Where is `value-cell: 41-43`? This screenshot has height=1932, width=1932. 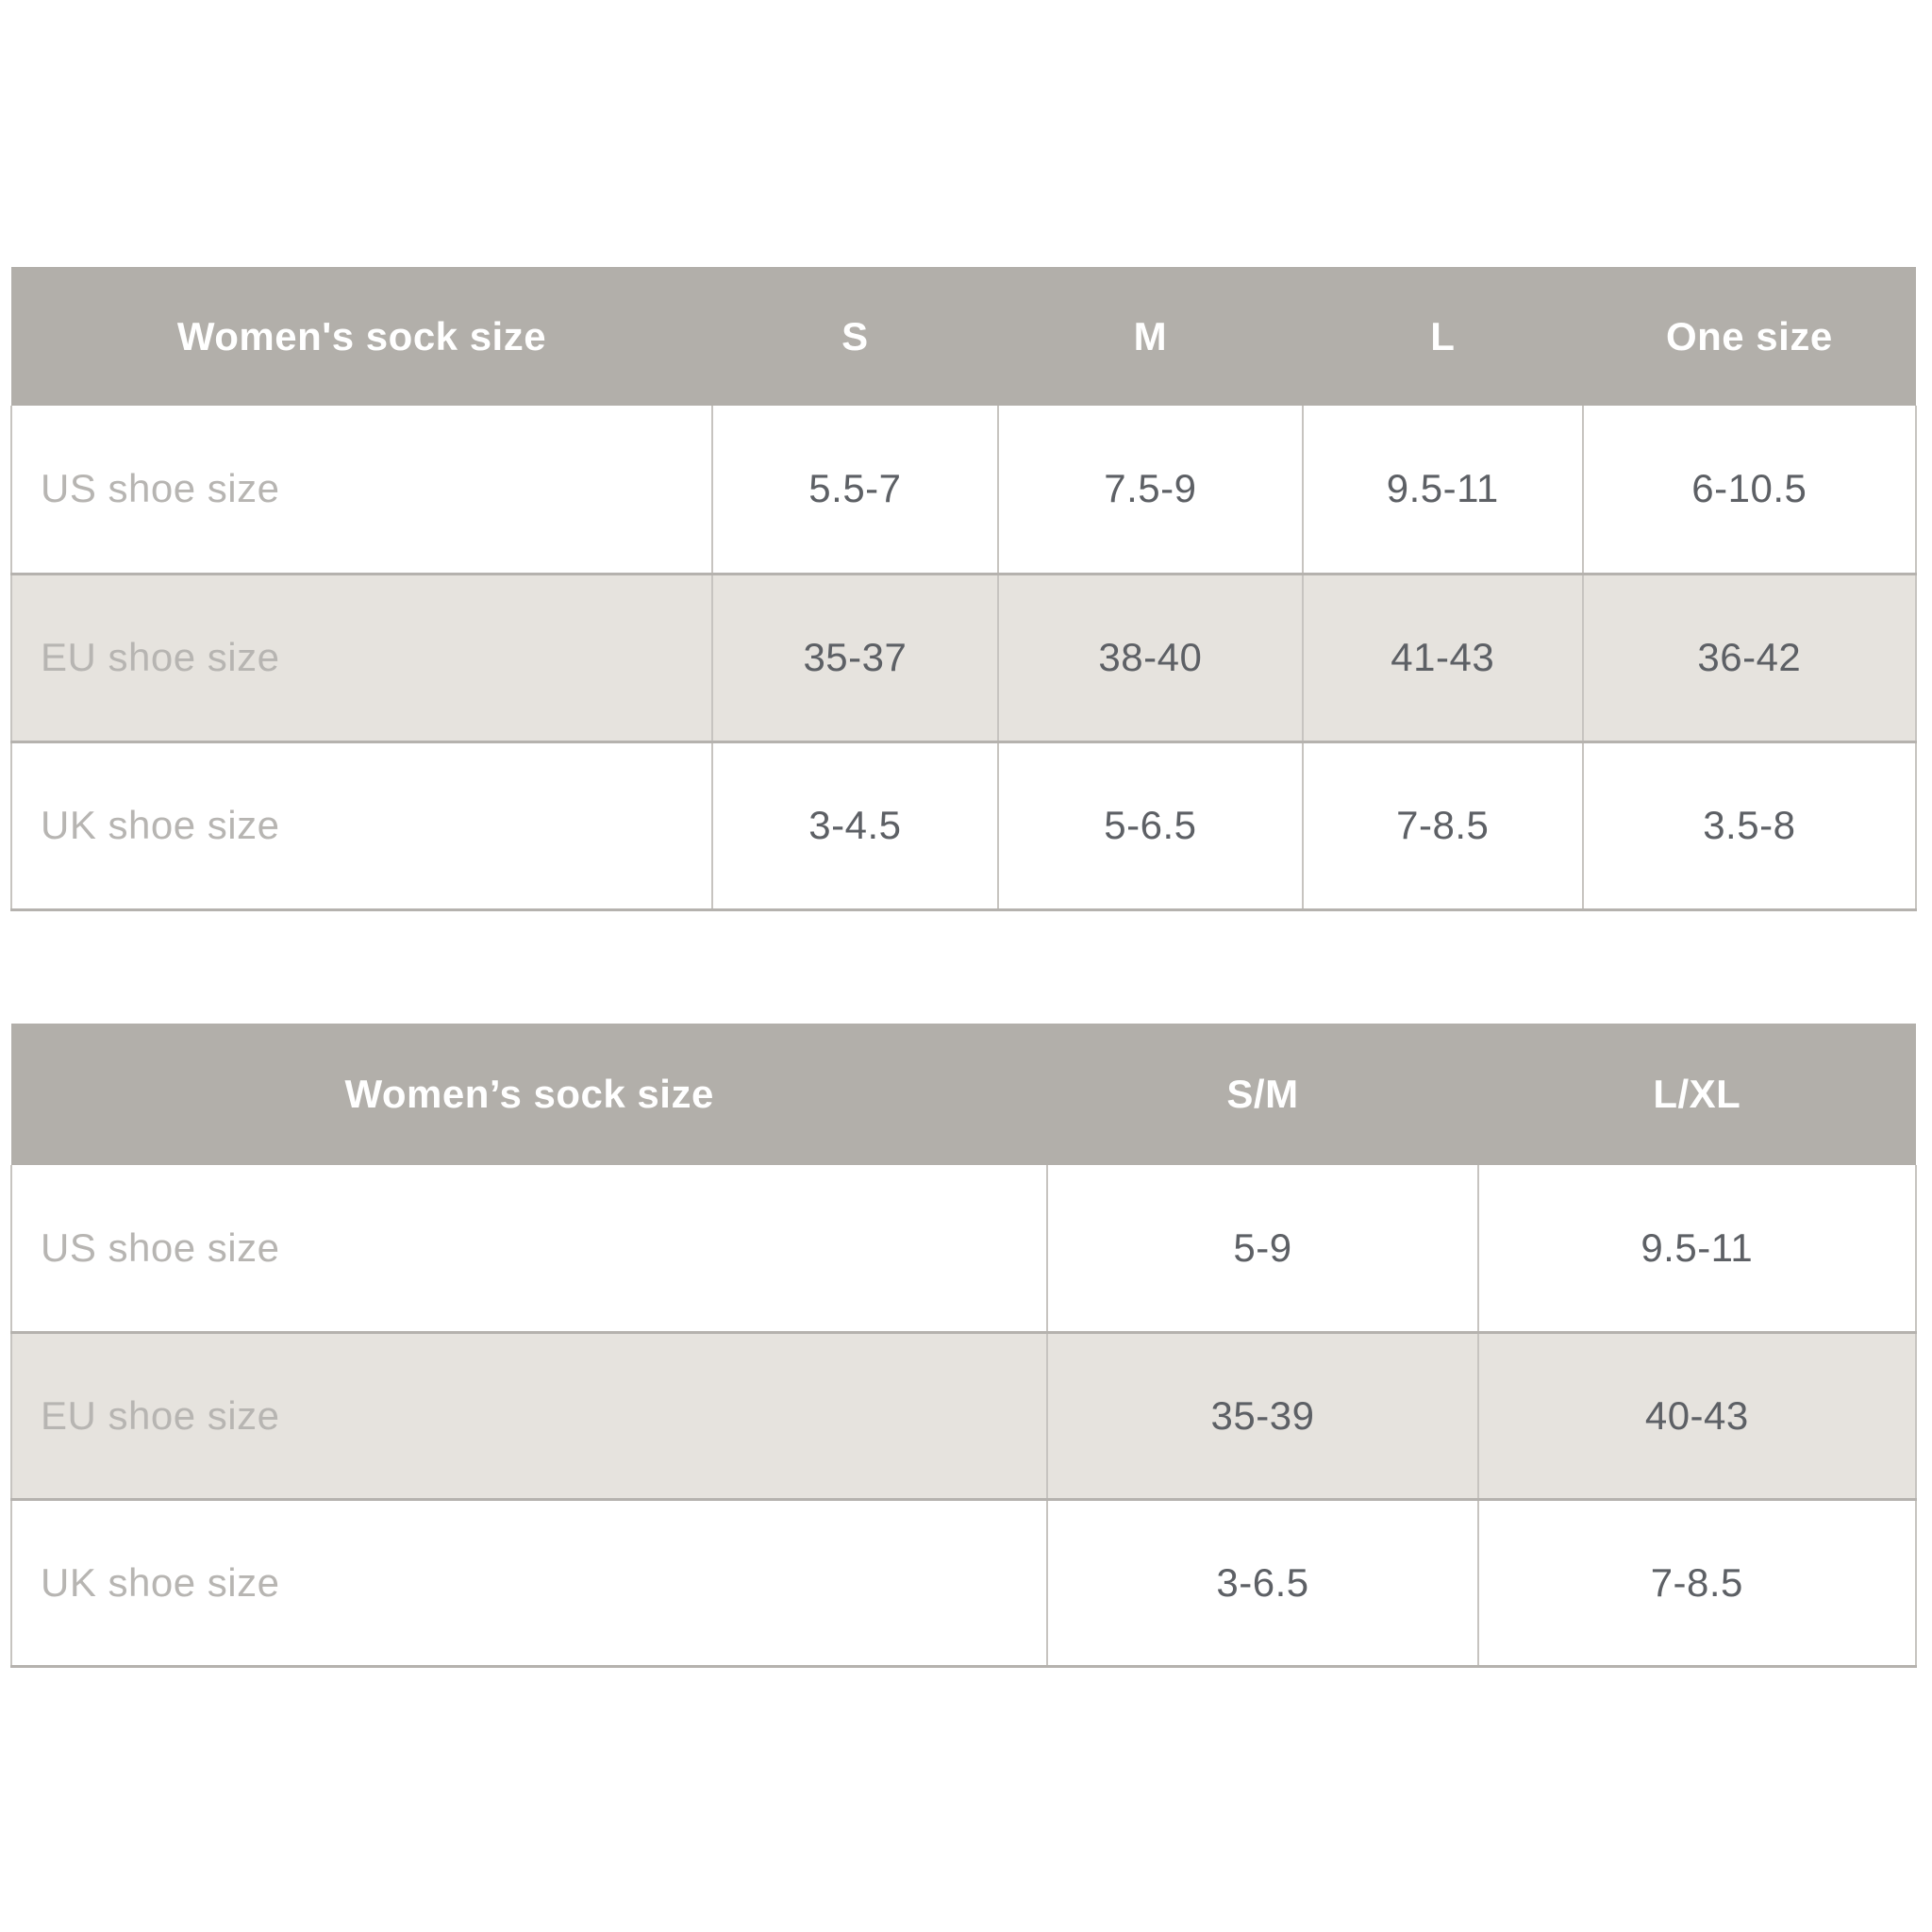 value-cell: 41-43 is located at coordinates (1442, 659).